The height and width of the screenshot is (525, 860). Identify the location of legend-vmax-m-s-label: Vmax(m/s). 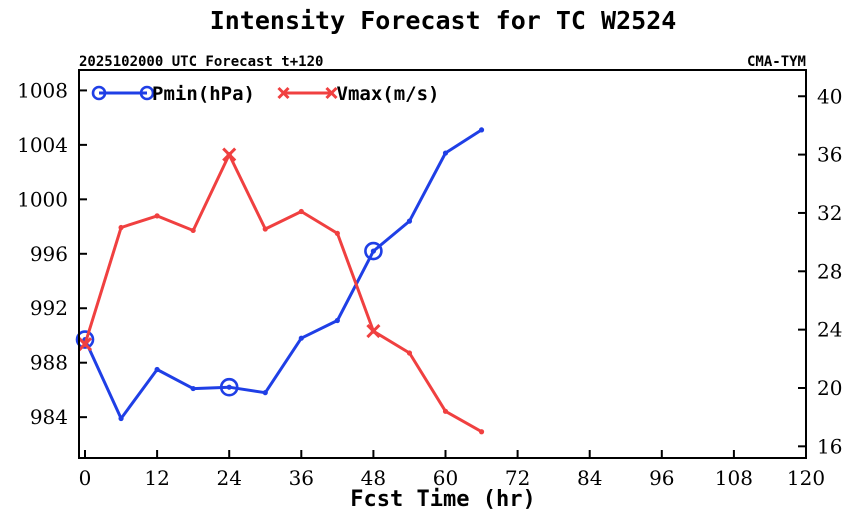
(388, 94).